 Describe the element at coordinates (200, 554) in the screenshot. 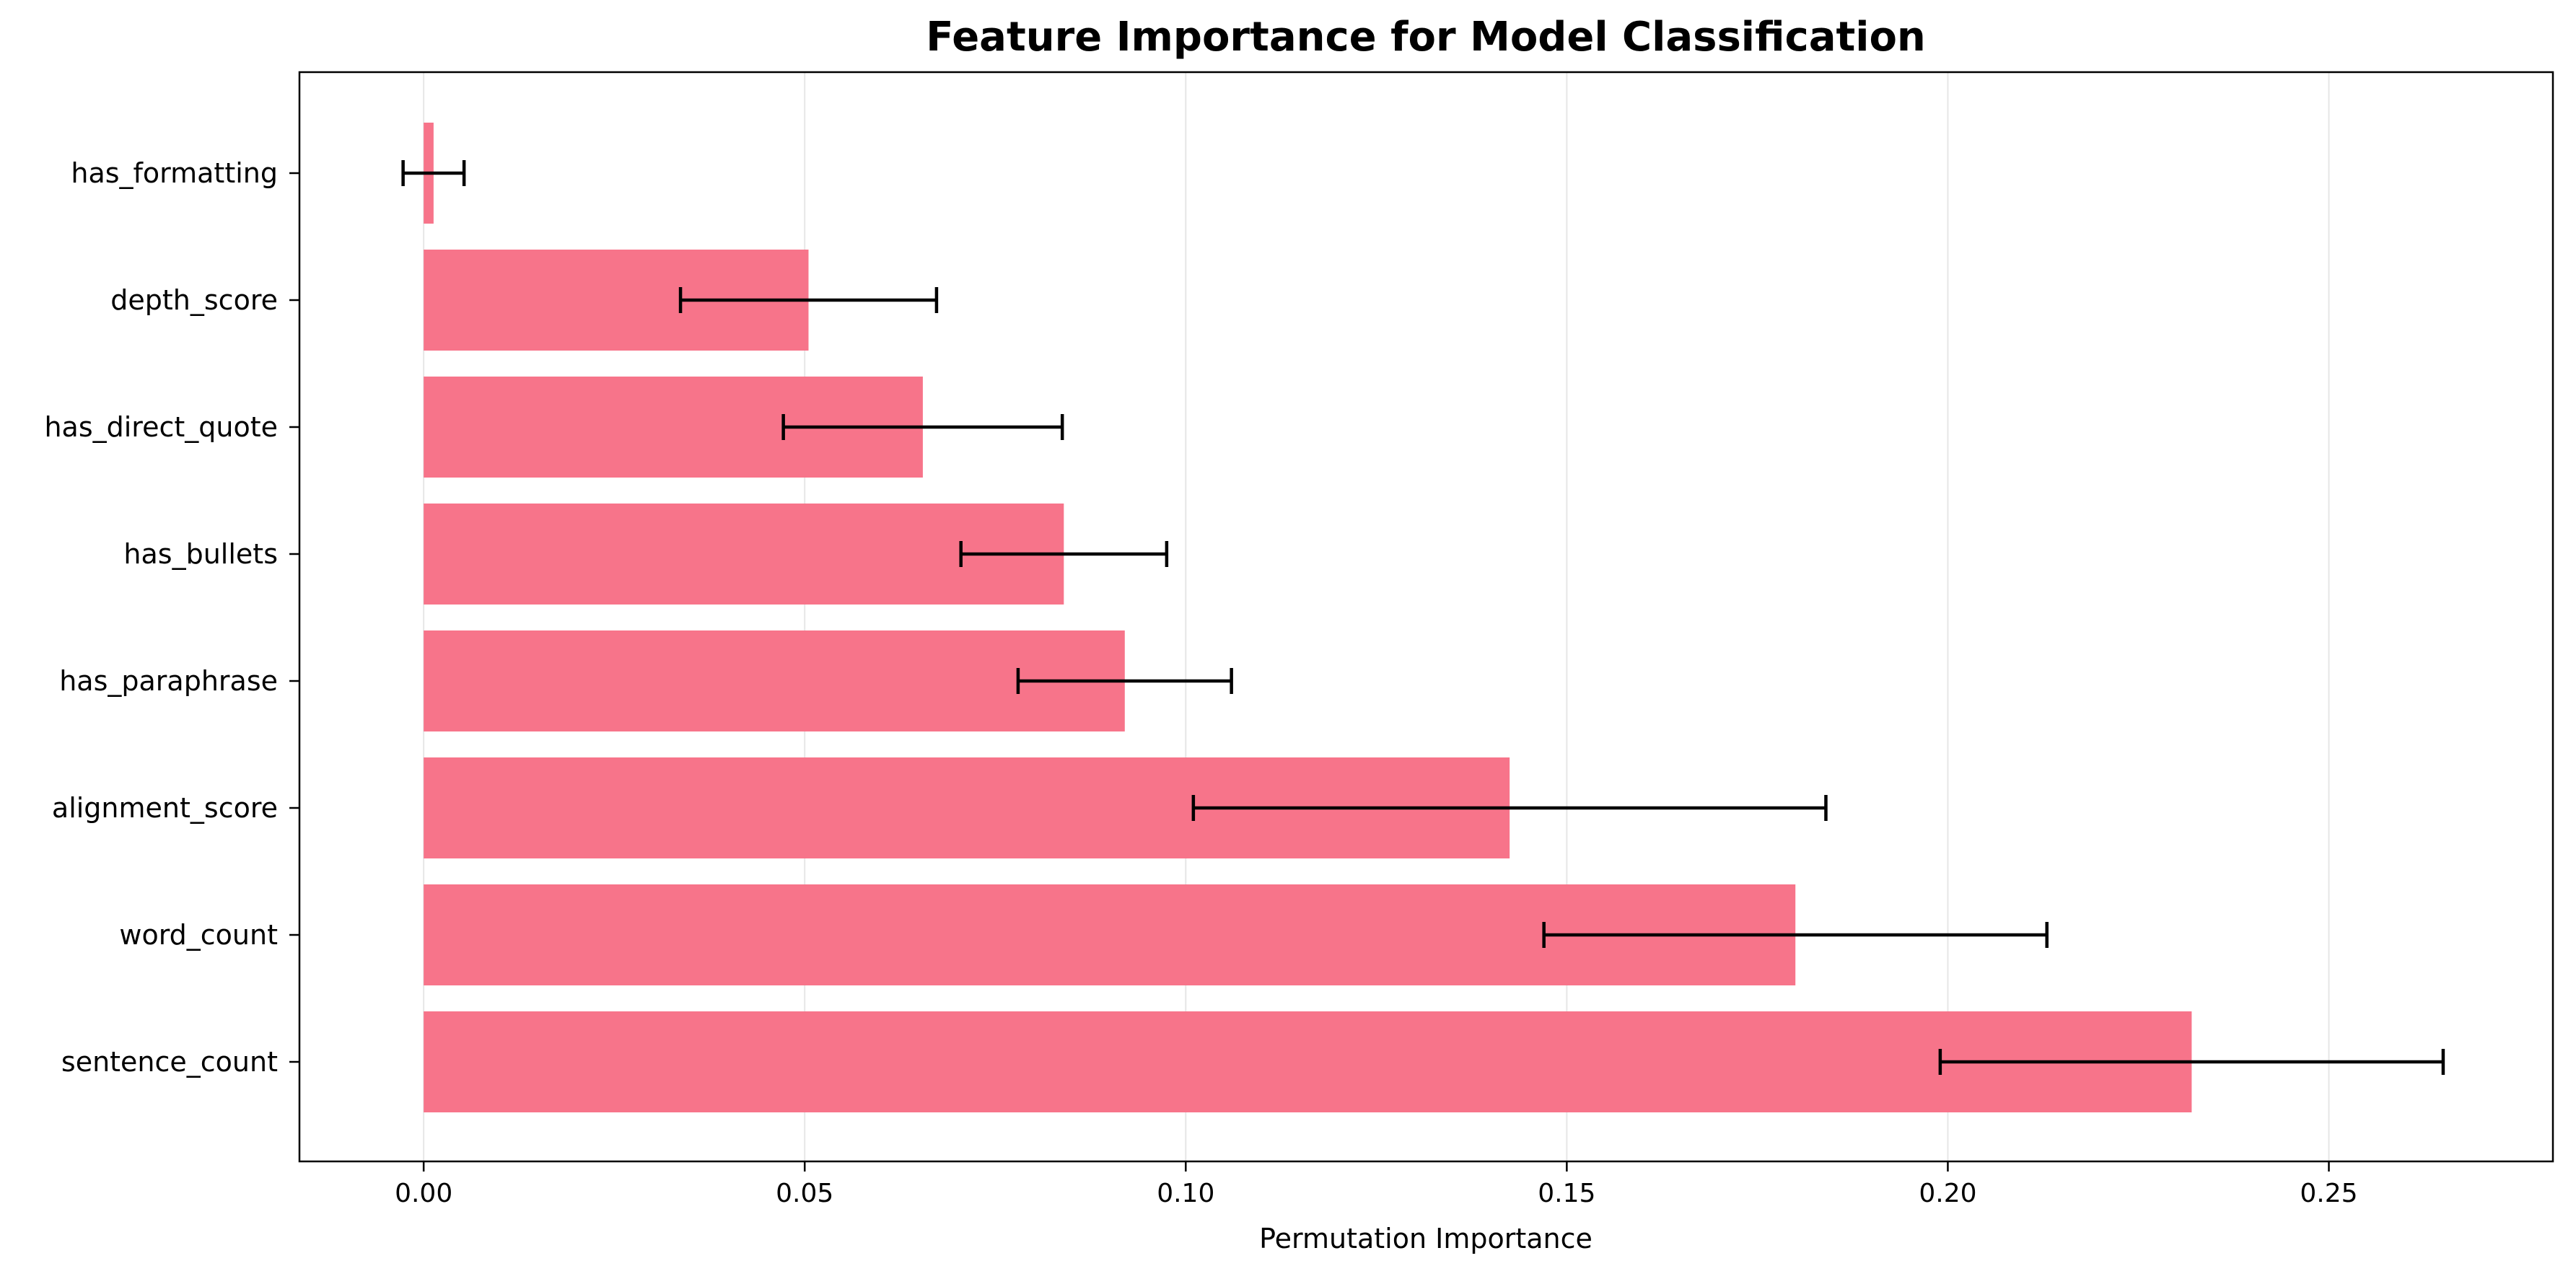

I see `y-tick-label: has_bullets` at that location.